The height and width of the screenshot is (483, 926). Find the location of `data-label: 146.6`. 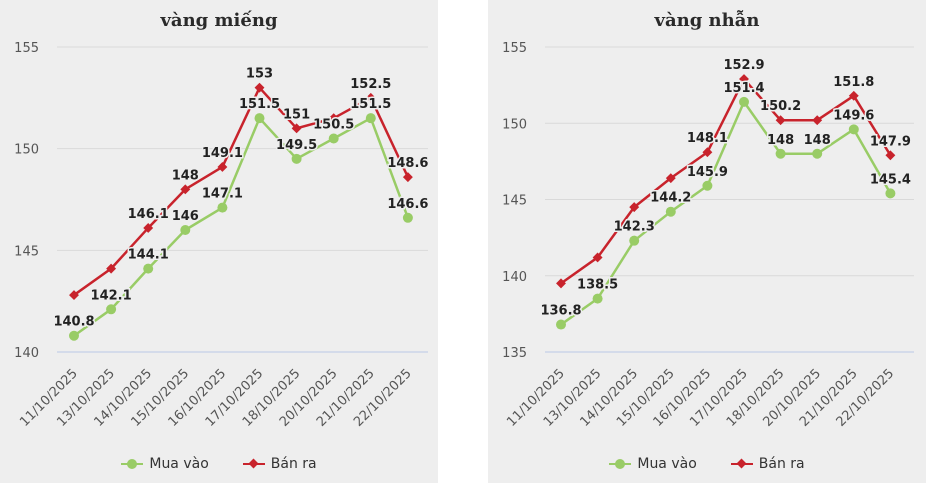

data-label: 146.6 is located at coordinates (407, 204).